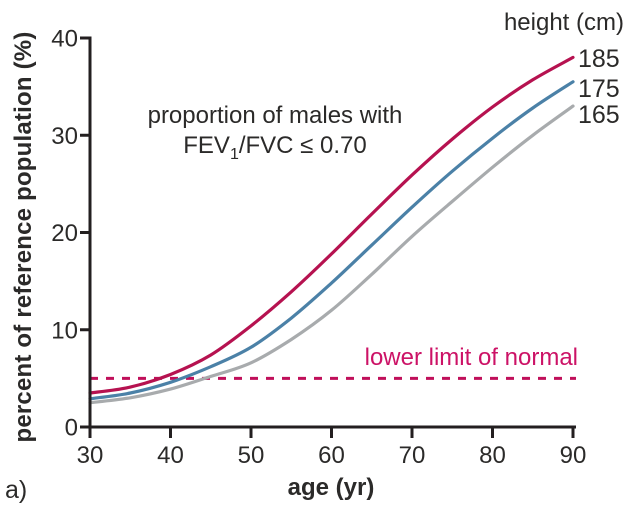  I want to click on x-tick-label: 60, so click(331, 455).